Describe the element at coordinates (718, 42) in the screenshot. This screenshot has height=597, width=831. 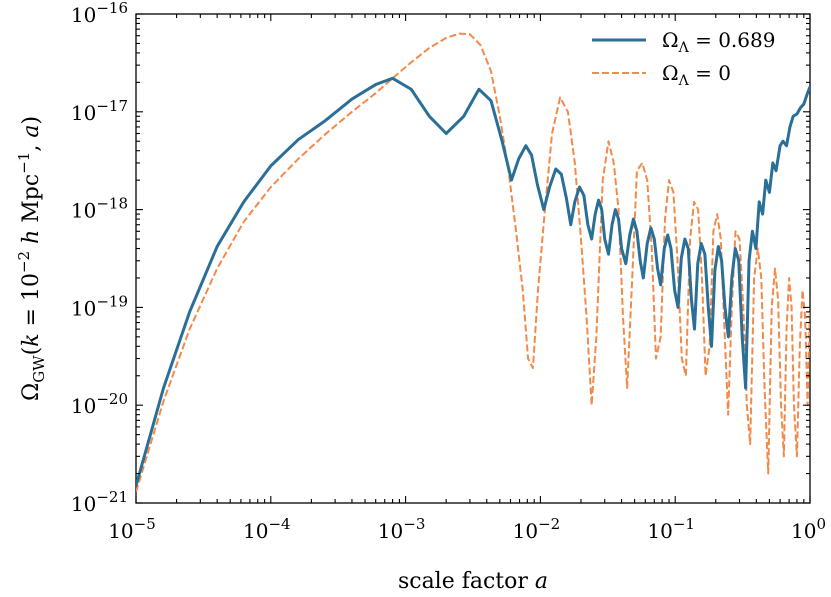
I see `legend-entry-label: ΩΛ = 0.689` at that location.